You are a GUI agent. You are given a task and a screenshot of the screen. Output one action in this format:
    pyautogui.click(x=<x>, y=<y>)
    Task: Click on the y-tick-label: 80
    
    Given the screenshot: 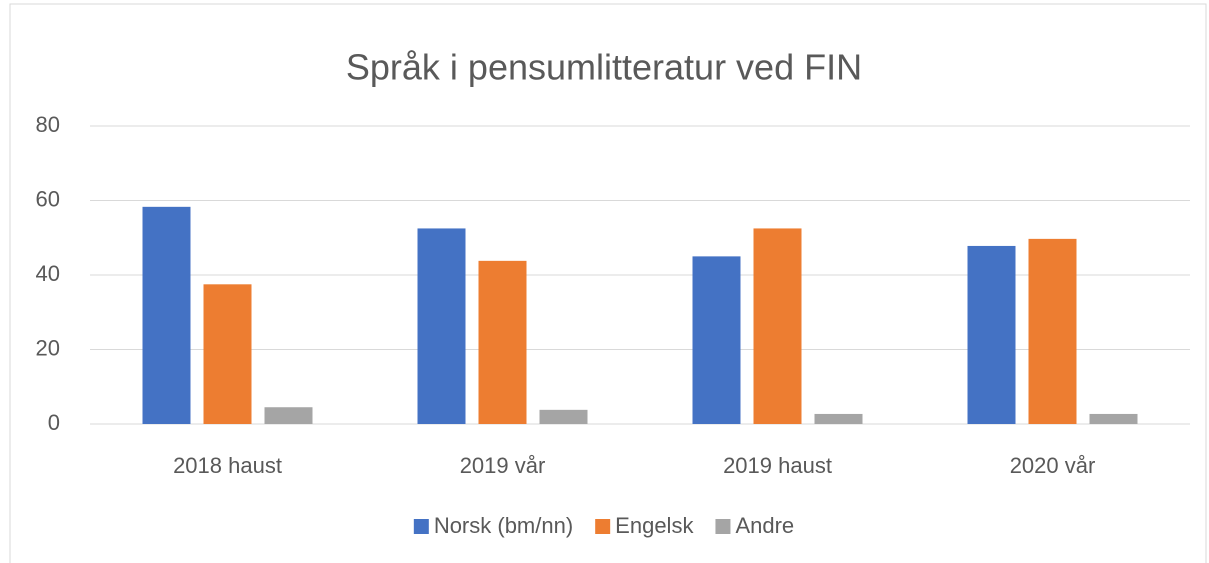 What is the action you would take?
    pyautogui.click(x=48, y=124)
    